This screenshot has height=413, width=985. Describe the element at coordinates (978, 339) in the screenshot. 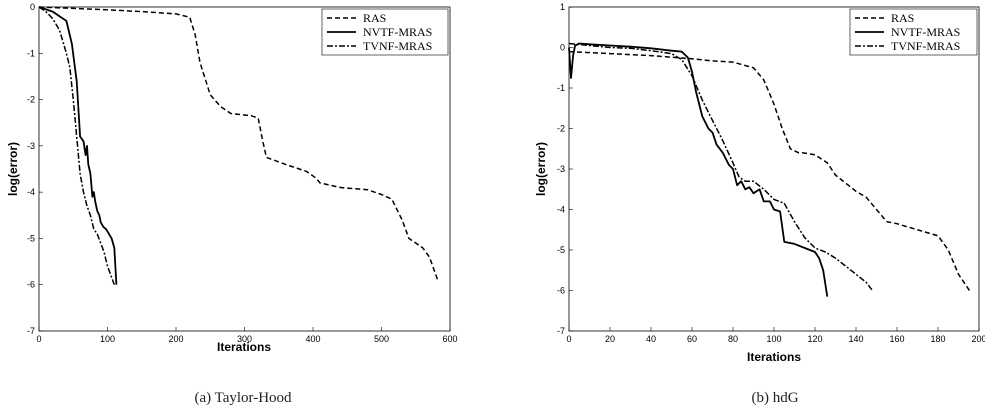

I see `x-tick-label-b-10: 200` at that location.